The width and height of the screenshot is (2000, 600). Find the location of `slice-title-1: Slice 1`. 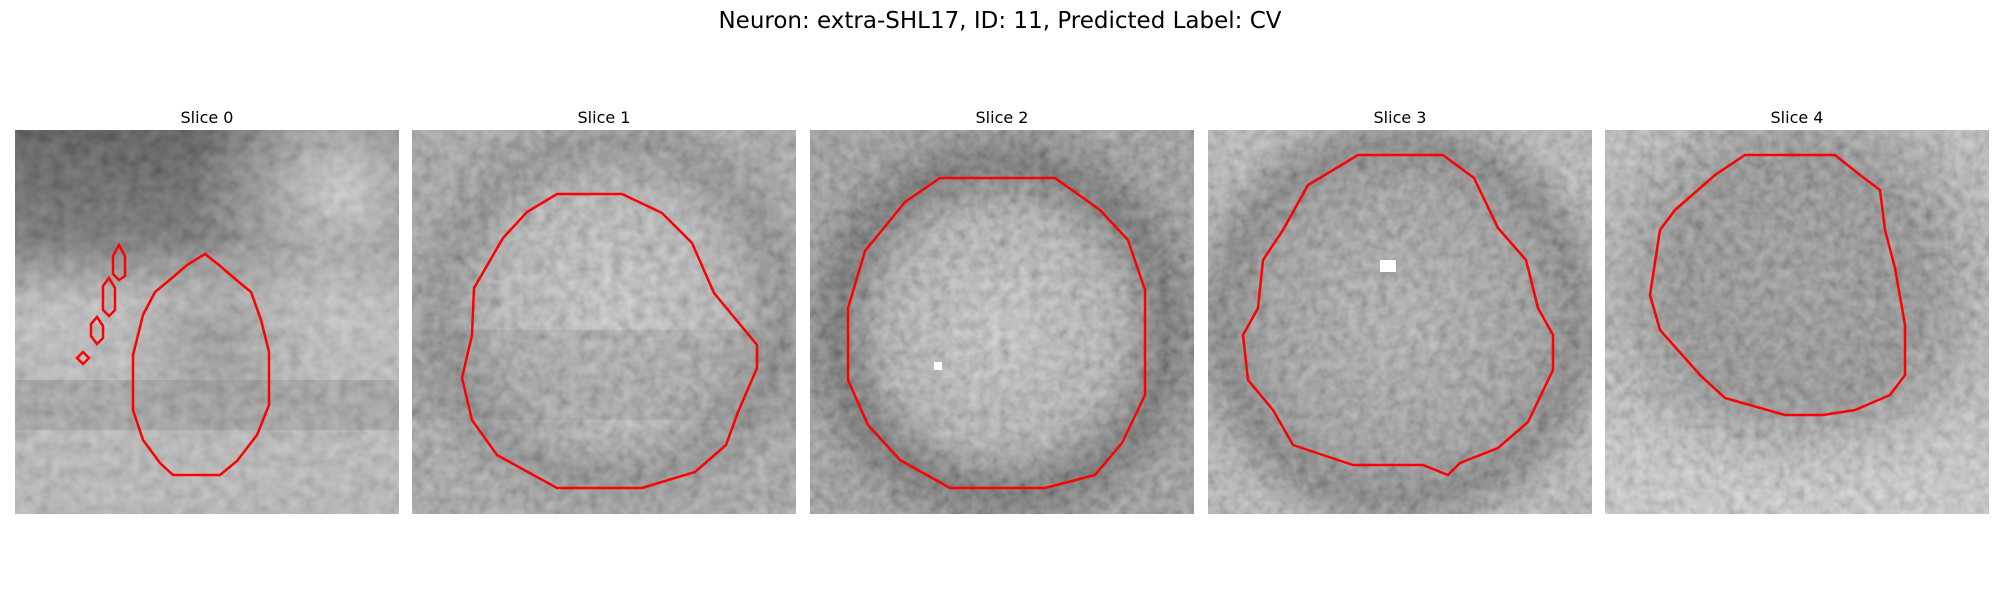

slice-title-1: Slice 1 is located at coordinates (604, 117).